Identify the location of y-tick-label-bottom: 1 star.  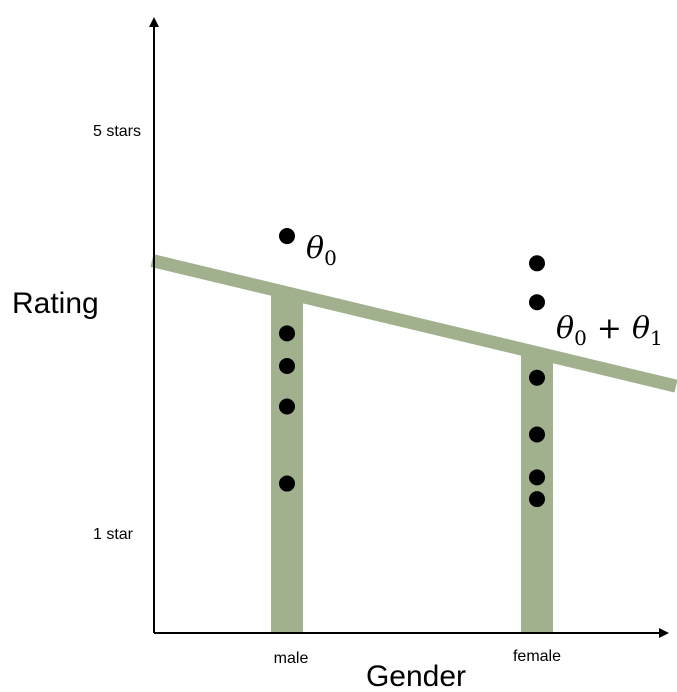
(113, 534).